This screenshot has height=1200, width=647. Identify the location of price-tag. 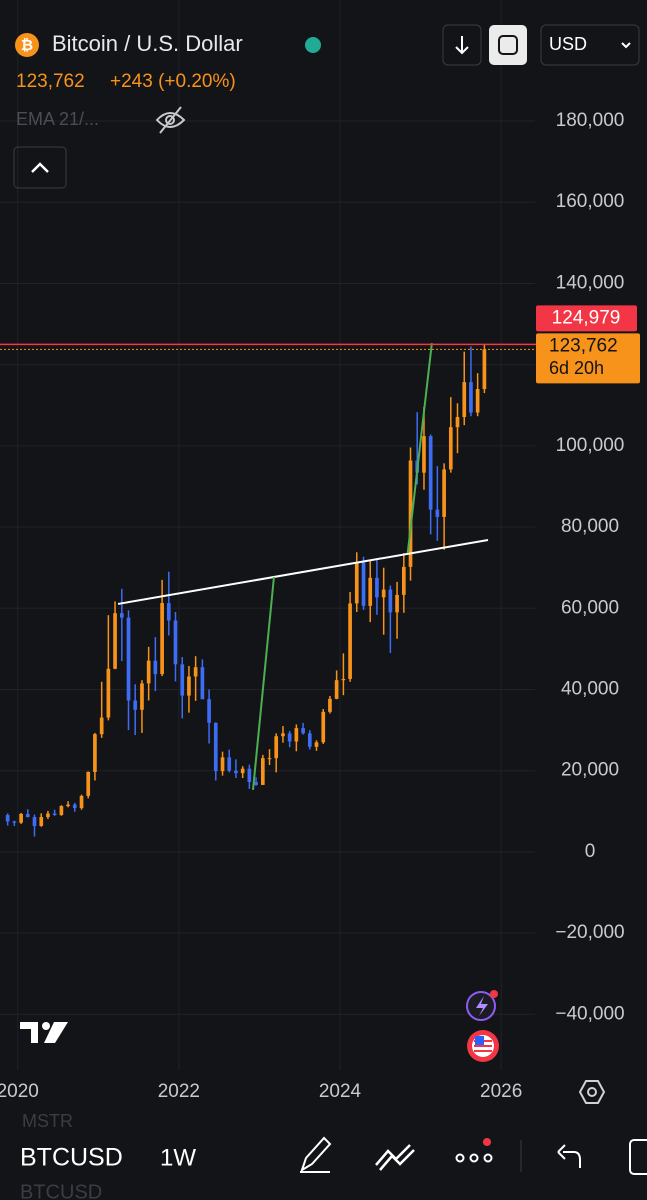
(588, 358).